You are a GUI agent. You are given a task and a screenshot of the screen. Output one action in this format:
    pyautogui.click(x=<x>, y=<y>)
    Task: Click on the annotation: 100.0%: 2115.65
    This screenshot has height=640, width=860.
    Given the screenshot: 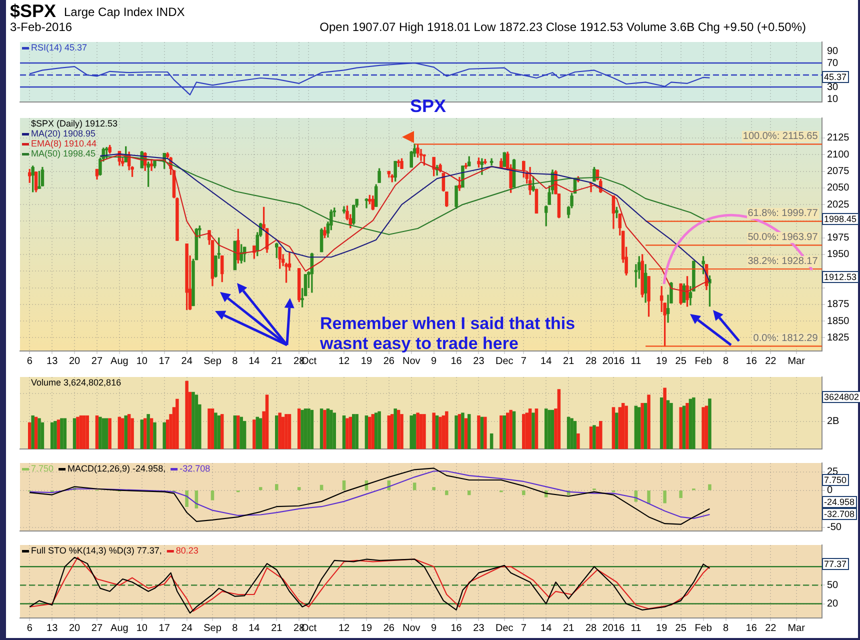 What is the action you would take?
    pyautogui.click(x=780, y=136)
    